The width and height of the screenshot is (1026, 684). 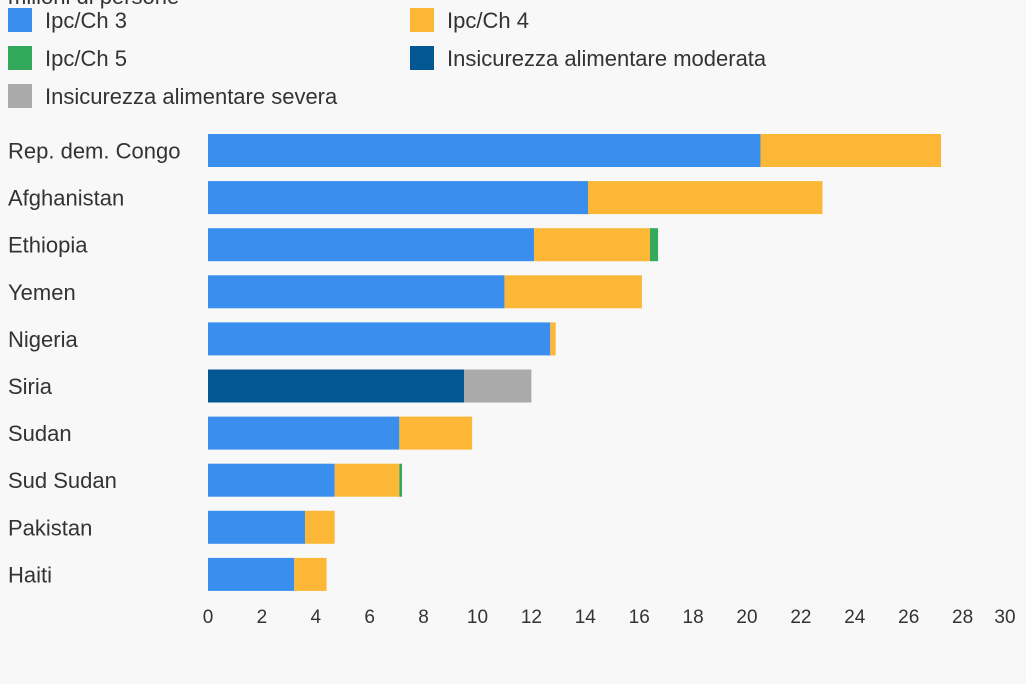 I want to click on x-tick-label-12: 12, so click(x=531, y=617).